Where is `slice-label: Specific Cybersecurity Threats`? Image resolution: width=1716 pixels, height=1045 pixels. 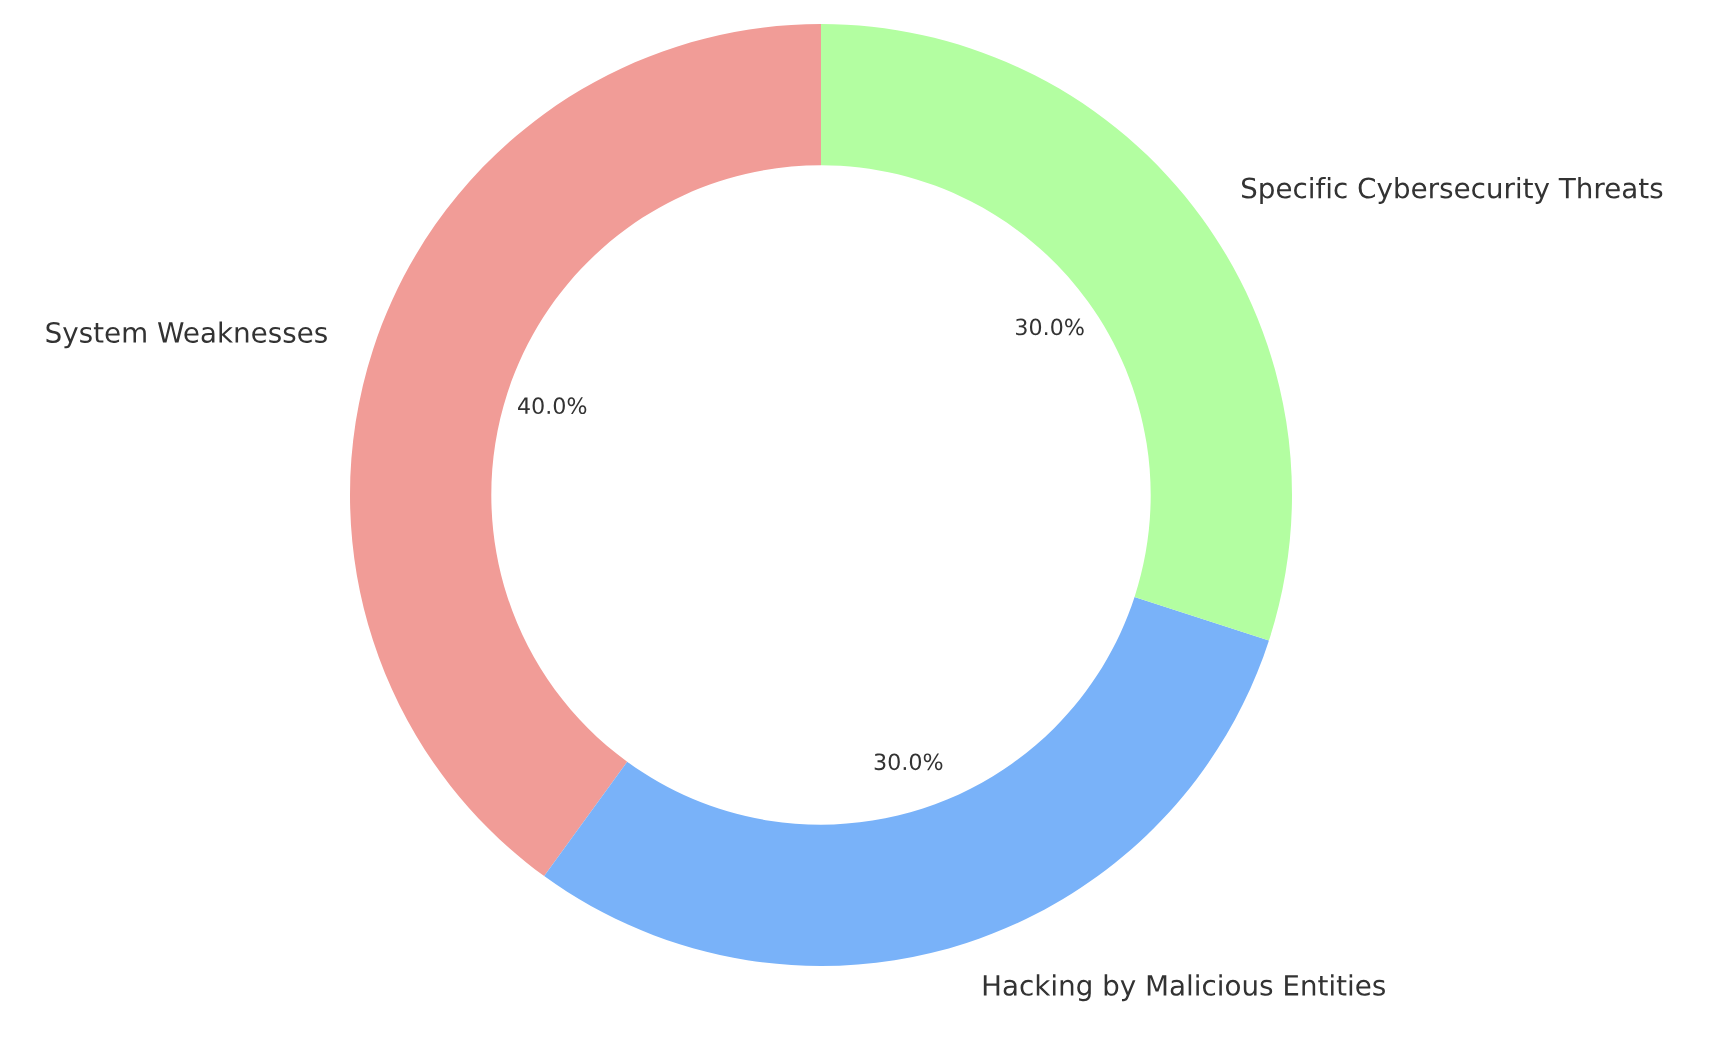 slice-label: Specific Cybersecurity Threats is located at coordinates (1452, 190).